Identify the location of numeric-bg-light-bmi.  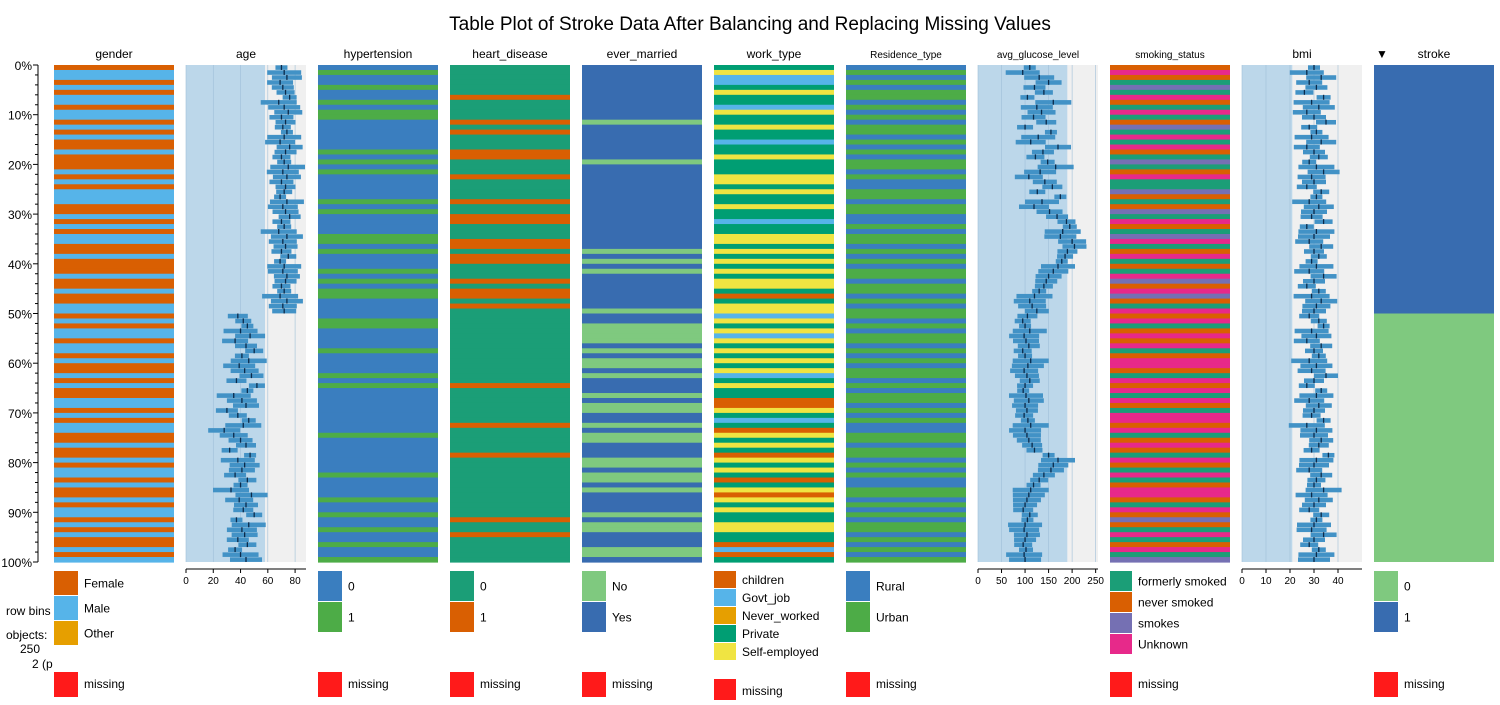
(1327, 313).